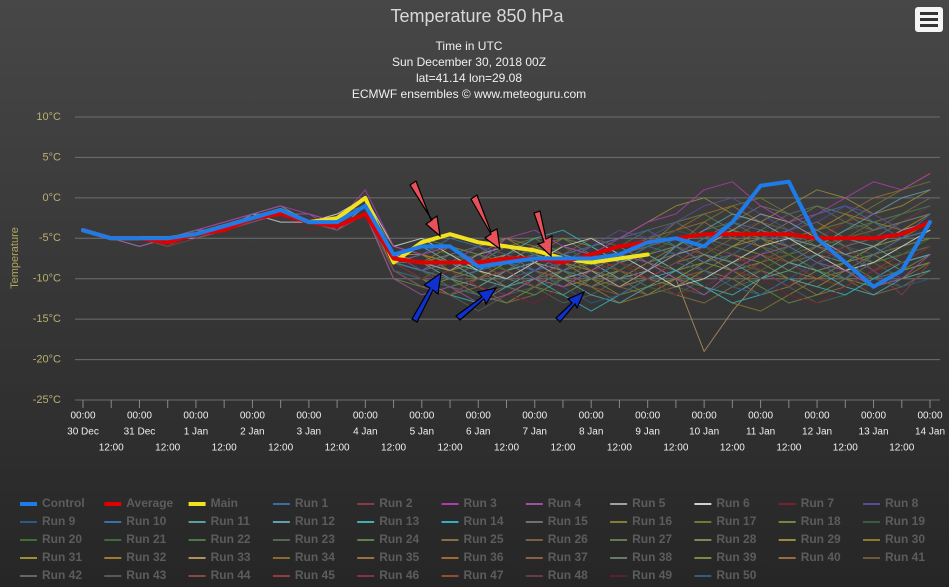  I want to click on legend-item: Control, so click(52, 503).